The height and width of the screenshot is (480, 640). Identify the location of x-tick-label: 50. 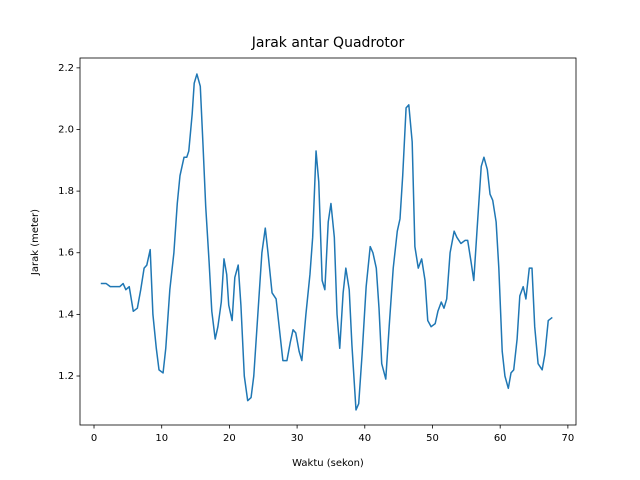
(432, 438).